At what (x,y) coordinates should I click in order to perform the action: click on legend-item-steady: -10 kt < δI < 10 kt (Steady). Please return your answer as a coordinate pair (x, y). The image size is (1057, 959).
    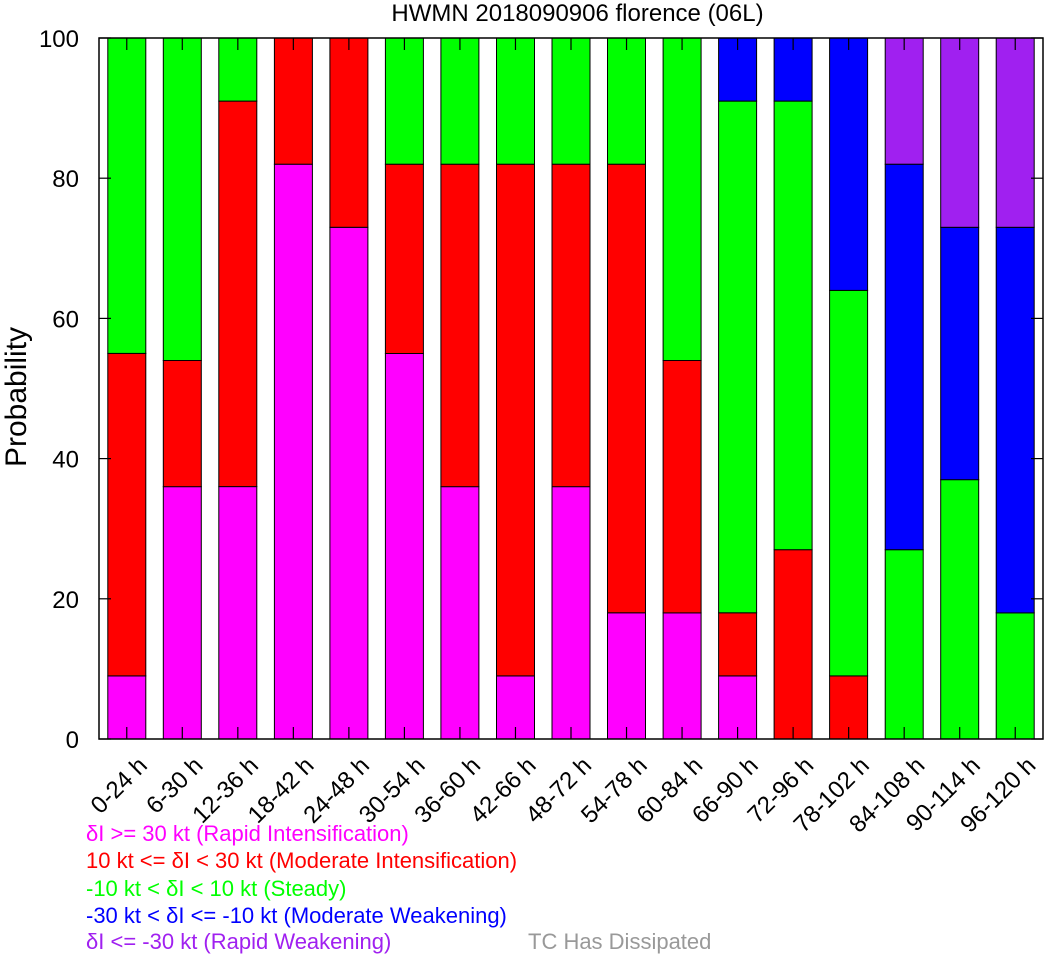
    Looking at the image, I should click on (216, 888).